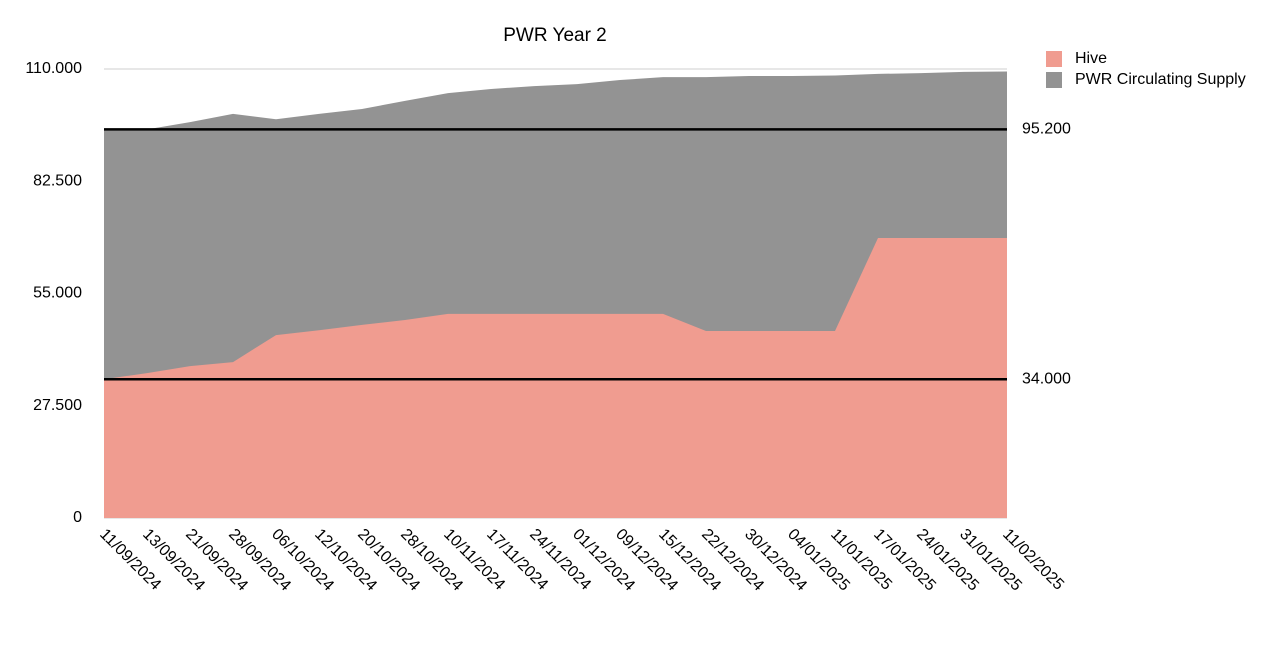 The image size is (1280, 652). Describe the element at coordinates (1046, 129) in the screenshot. I see `reference-label: 95.200` at that location.